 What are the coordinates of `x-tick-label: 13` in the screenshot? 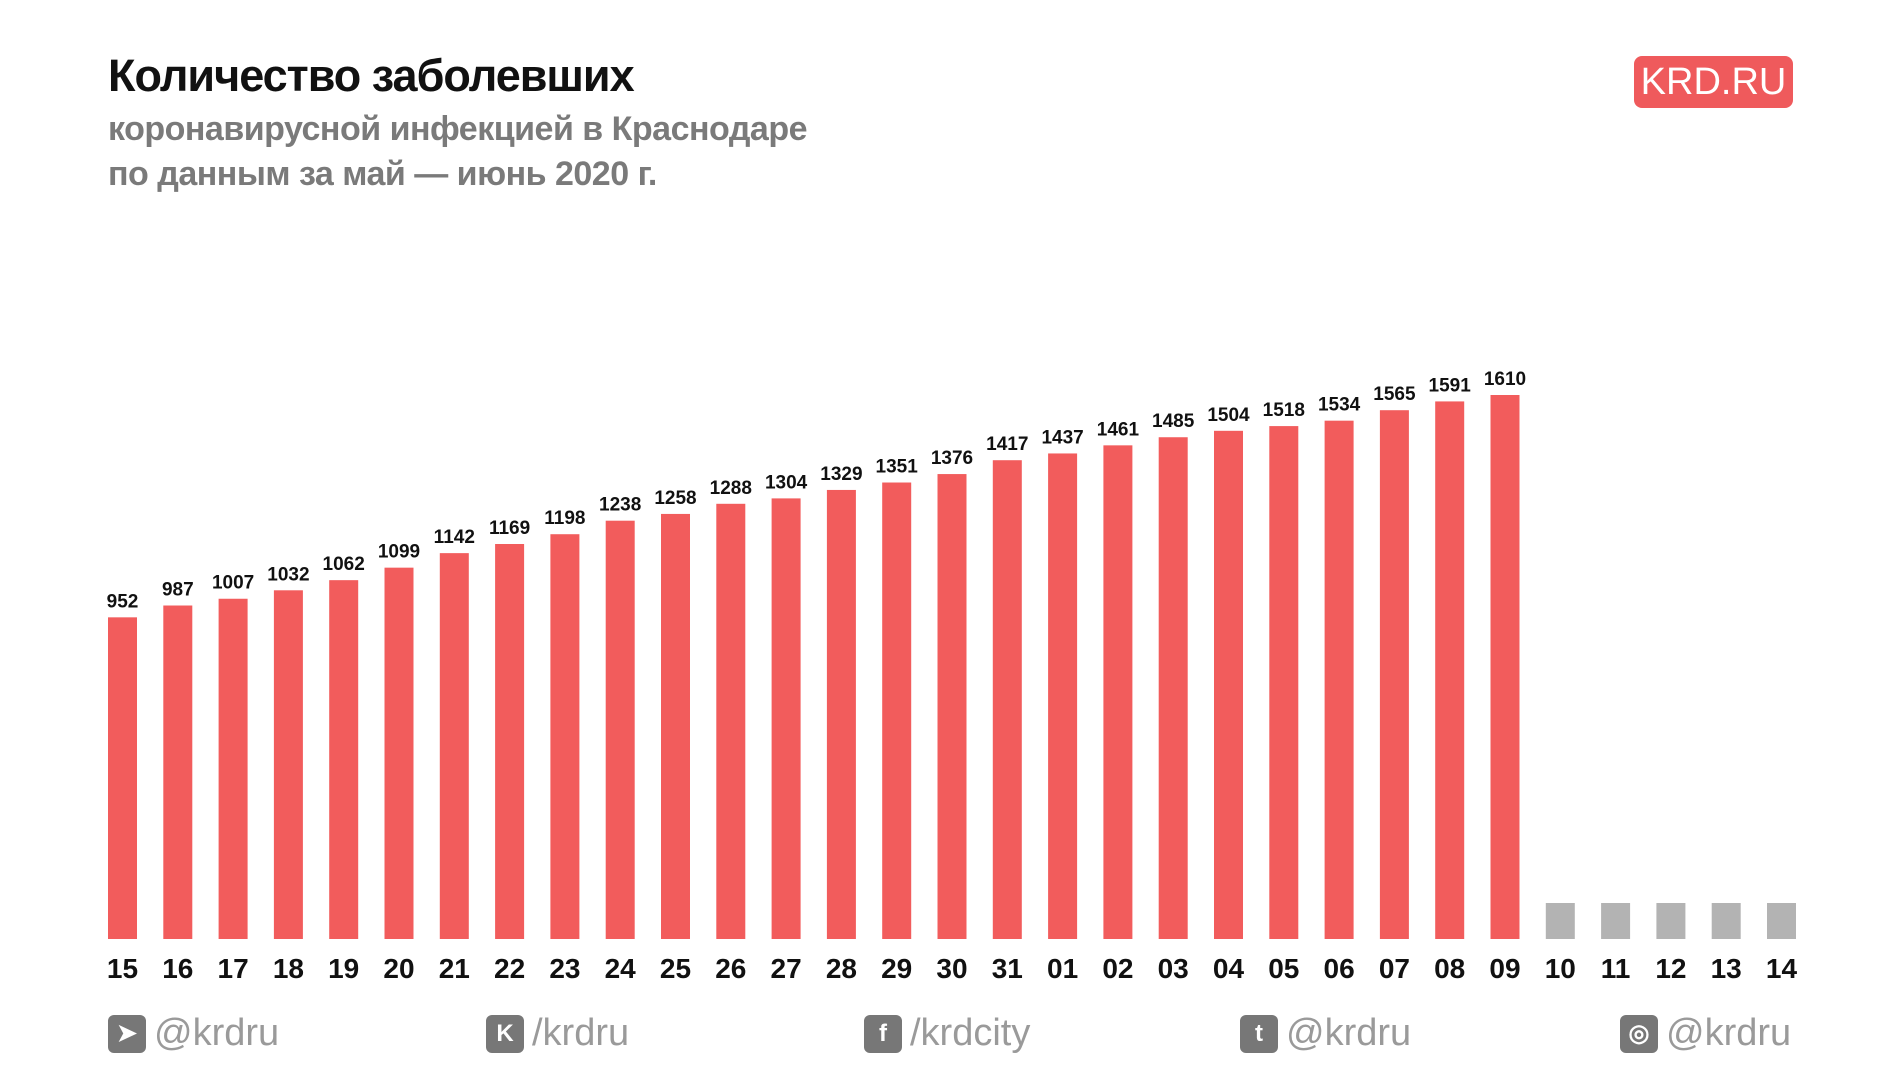 It's located at (1726, 968).